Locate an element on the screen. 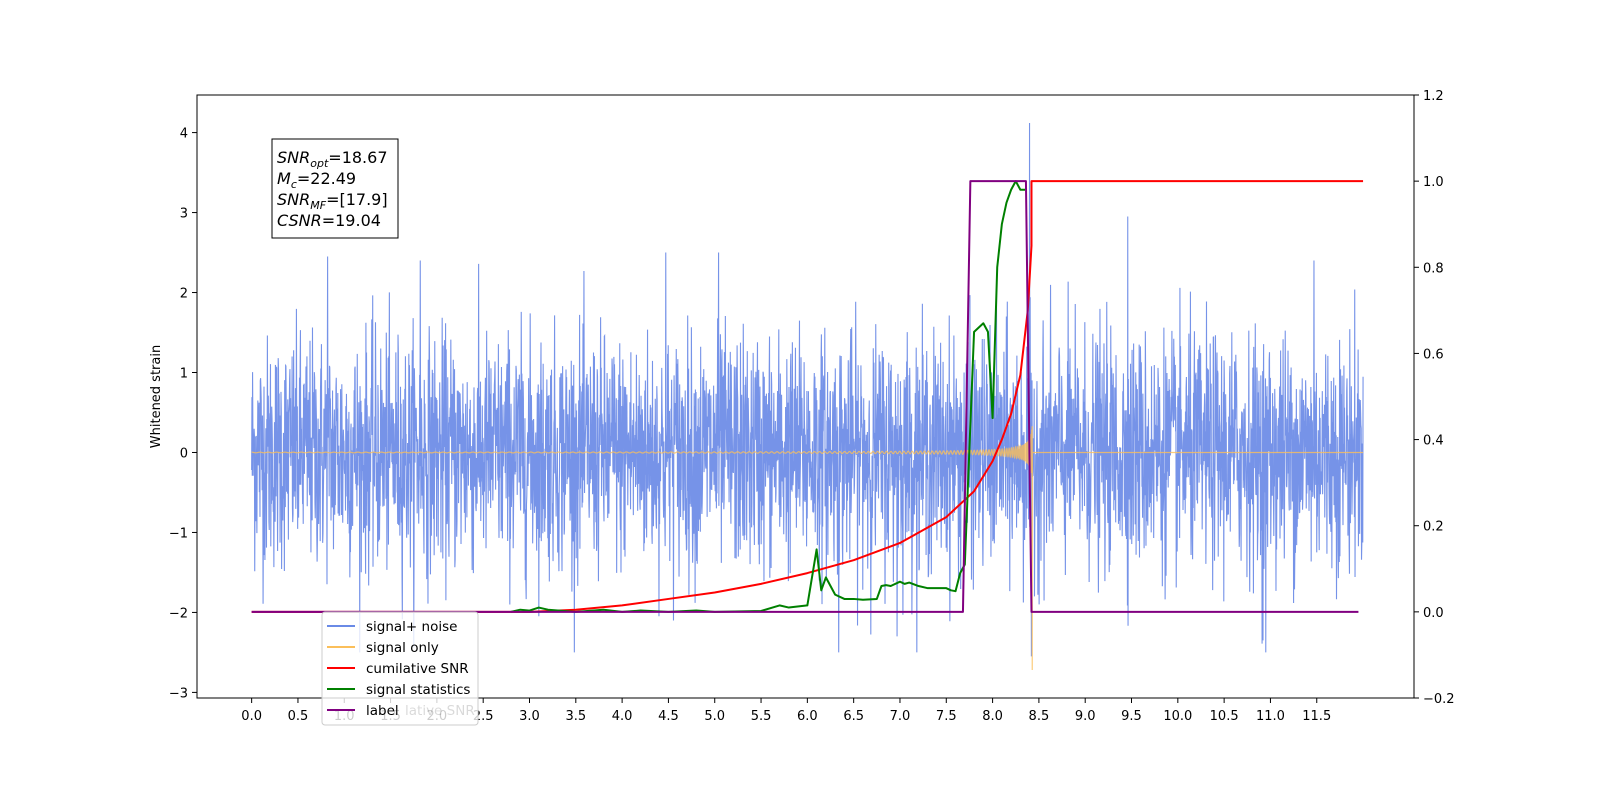  legend-box is located at coordinates (400, 668).